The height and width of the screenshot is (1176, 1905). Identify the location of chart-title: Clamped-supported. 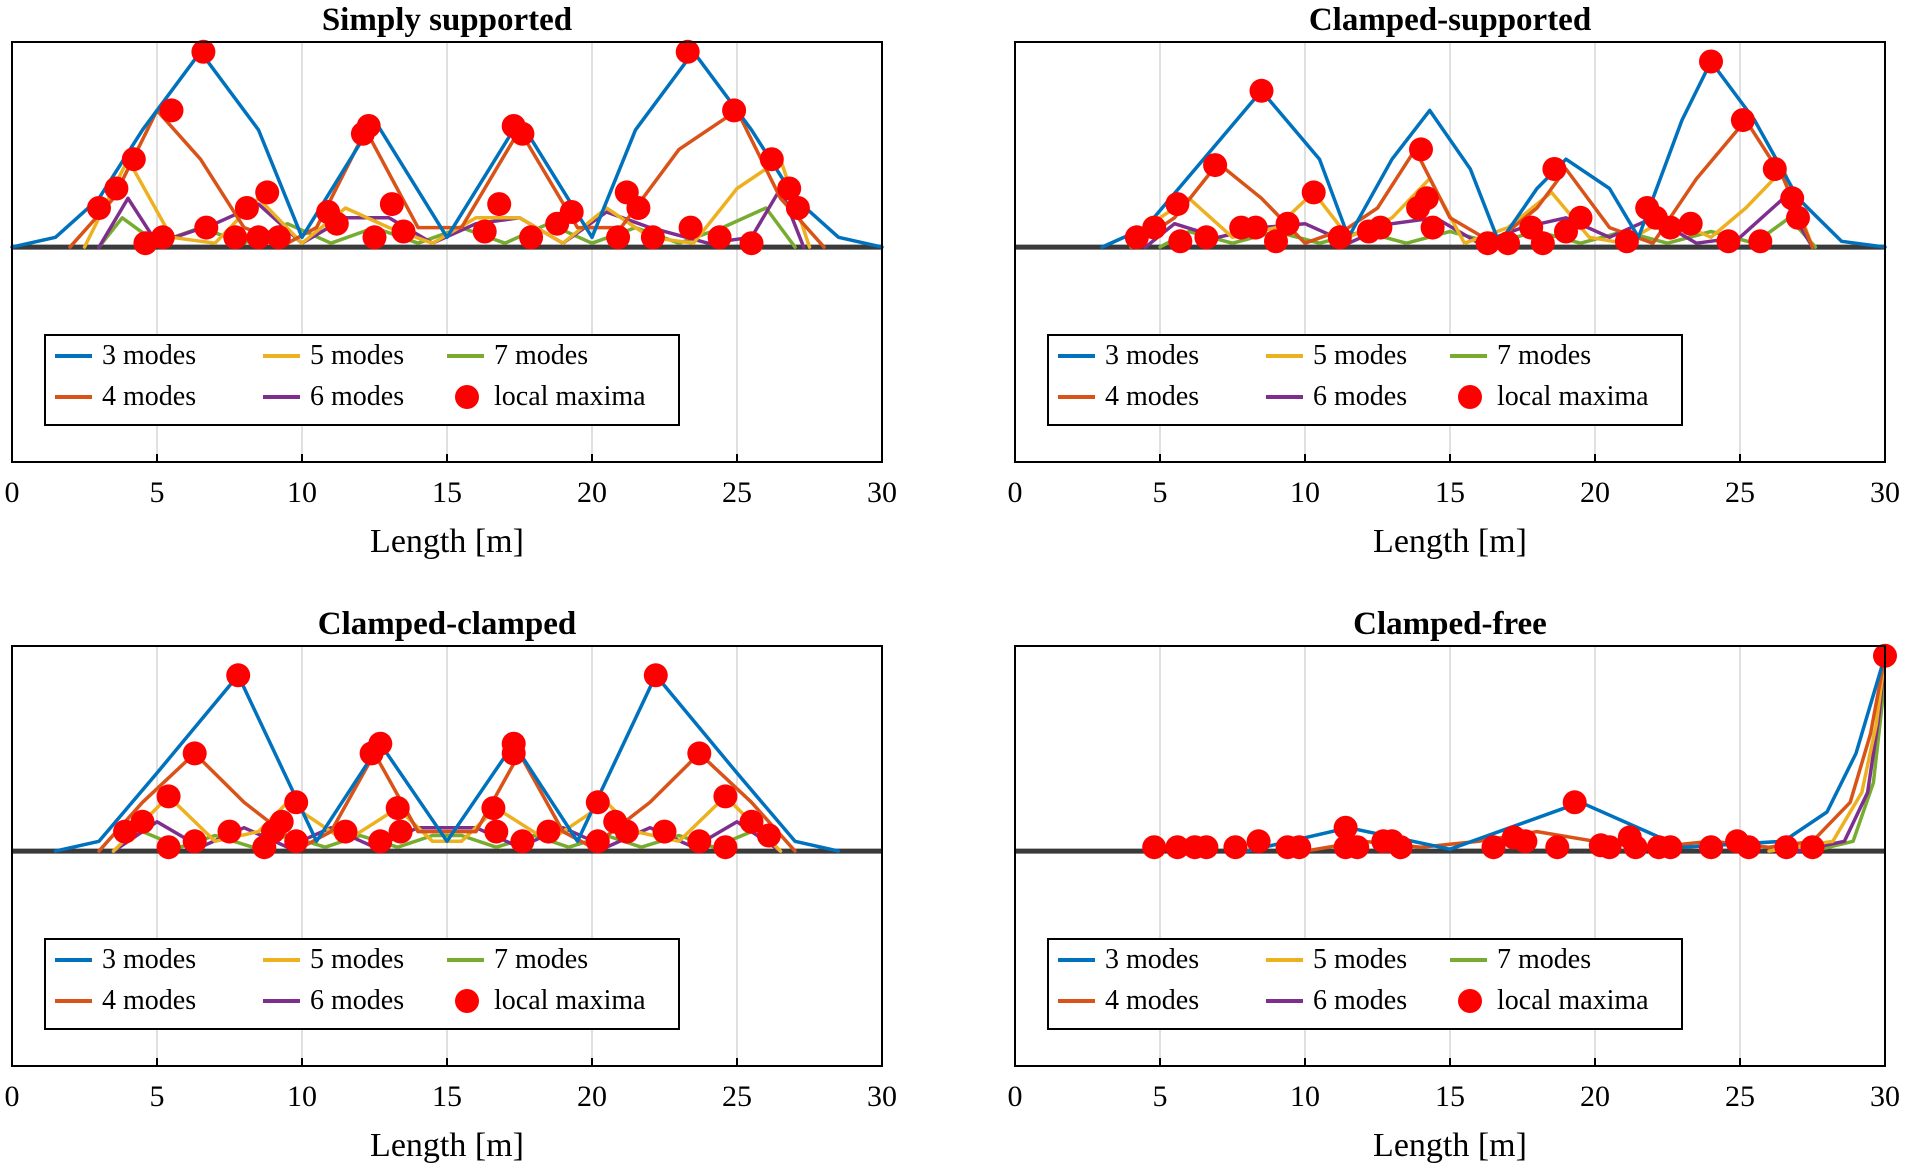
(1450, 20).